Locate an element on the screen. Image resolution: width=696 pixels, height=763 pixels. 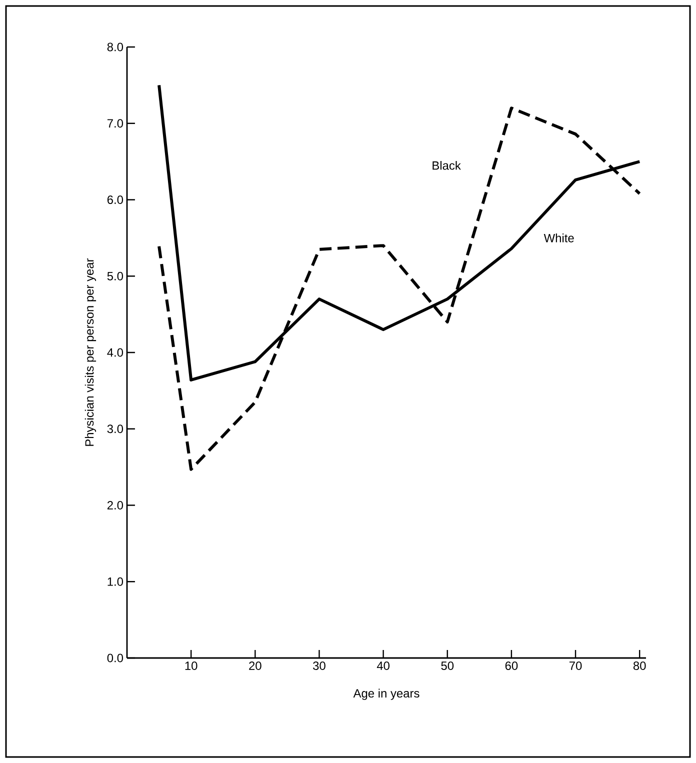
y-tick-label: 5.0 is located at coordinates (115, 276).